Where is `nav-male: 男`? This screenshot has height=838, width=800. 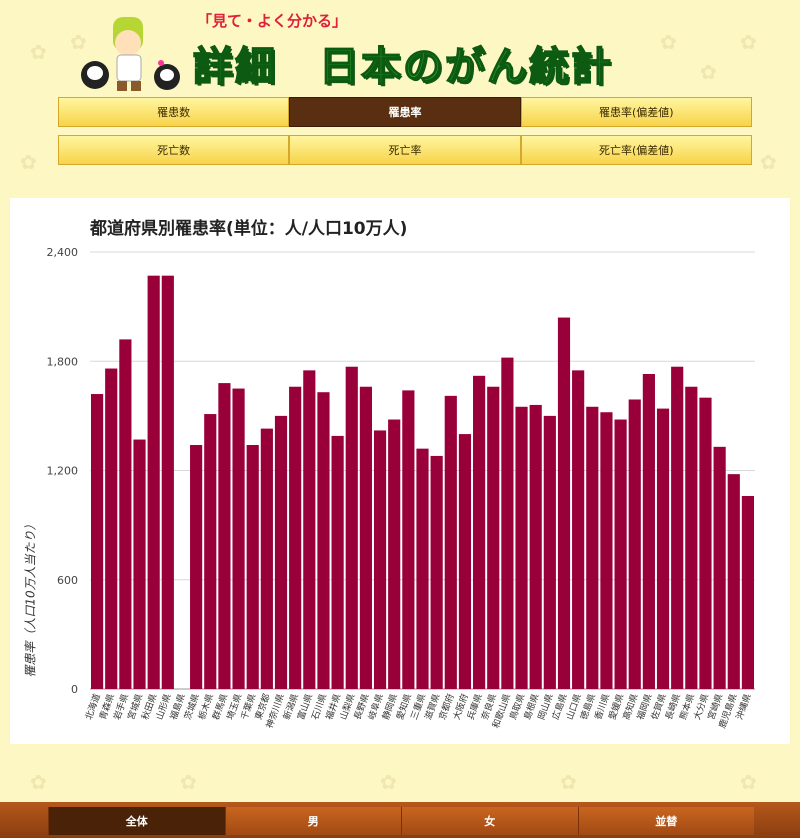
nav-male: 男 is located at coordinates (312, 821).